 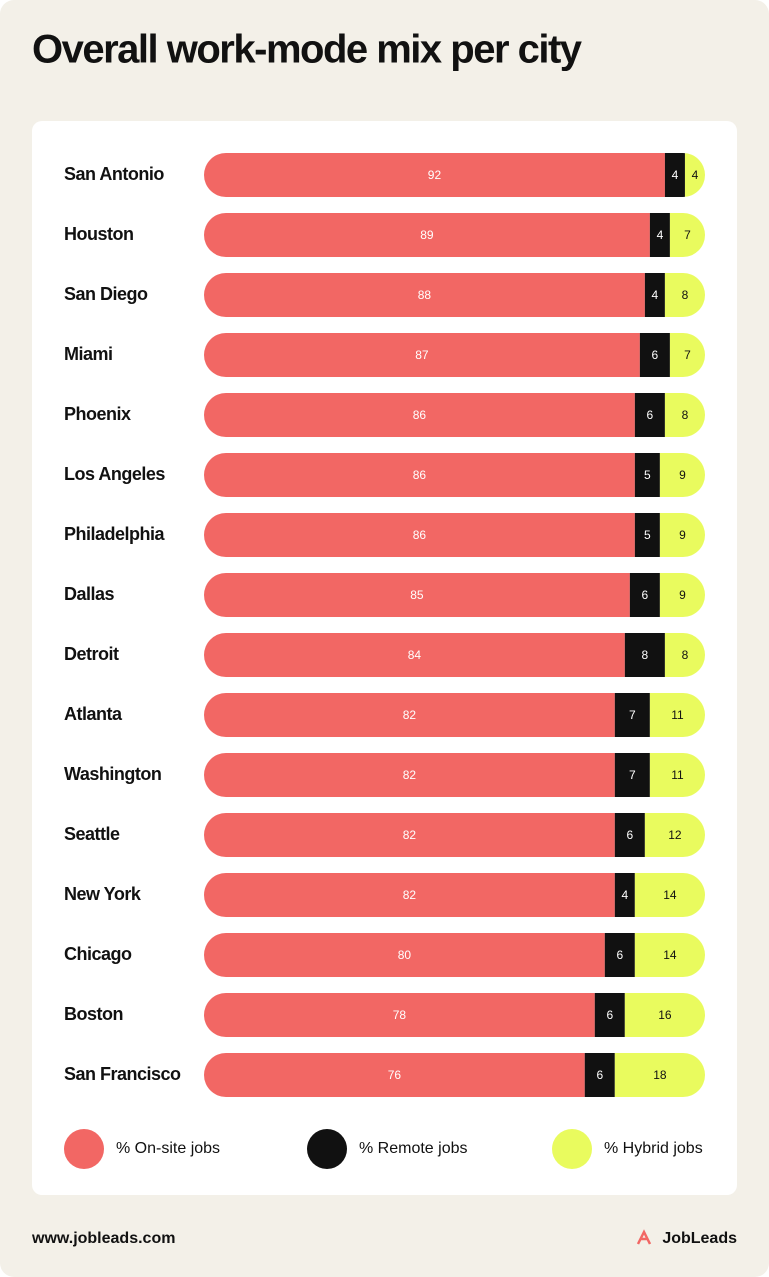 I want to click on category-label: New York, so click(x=103, y=894).